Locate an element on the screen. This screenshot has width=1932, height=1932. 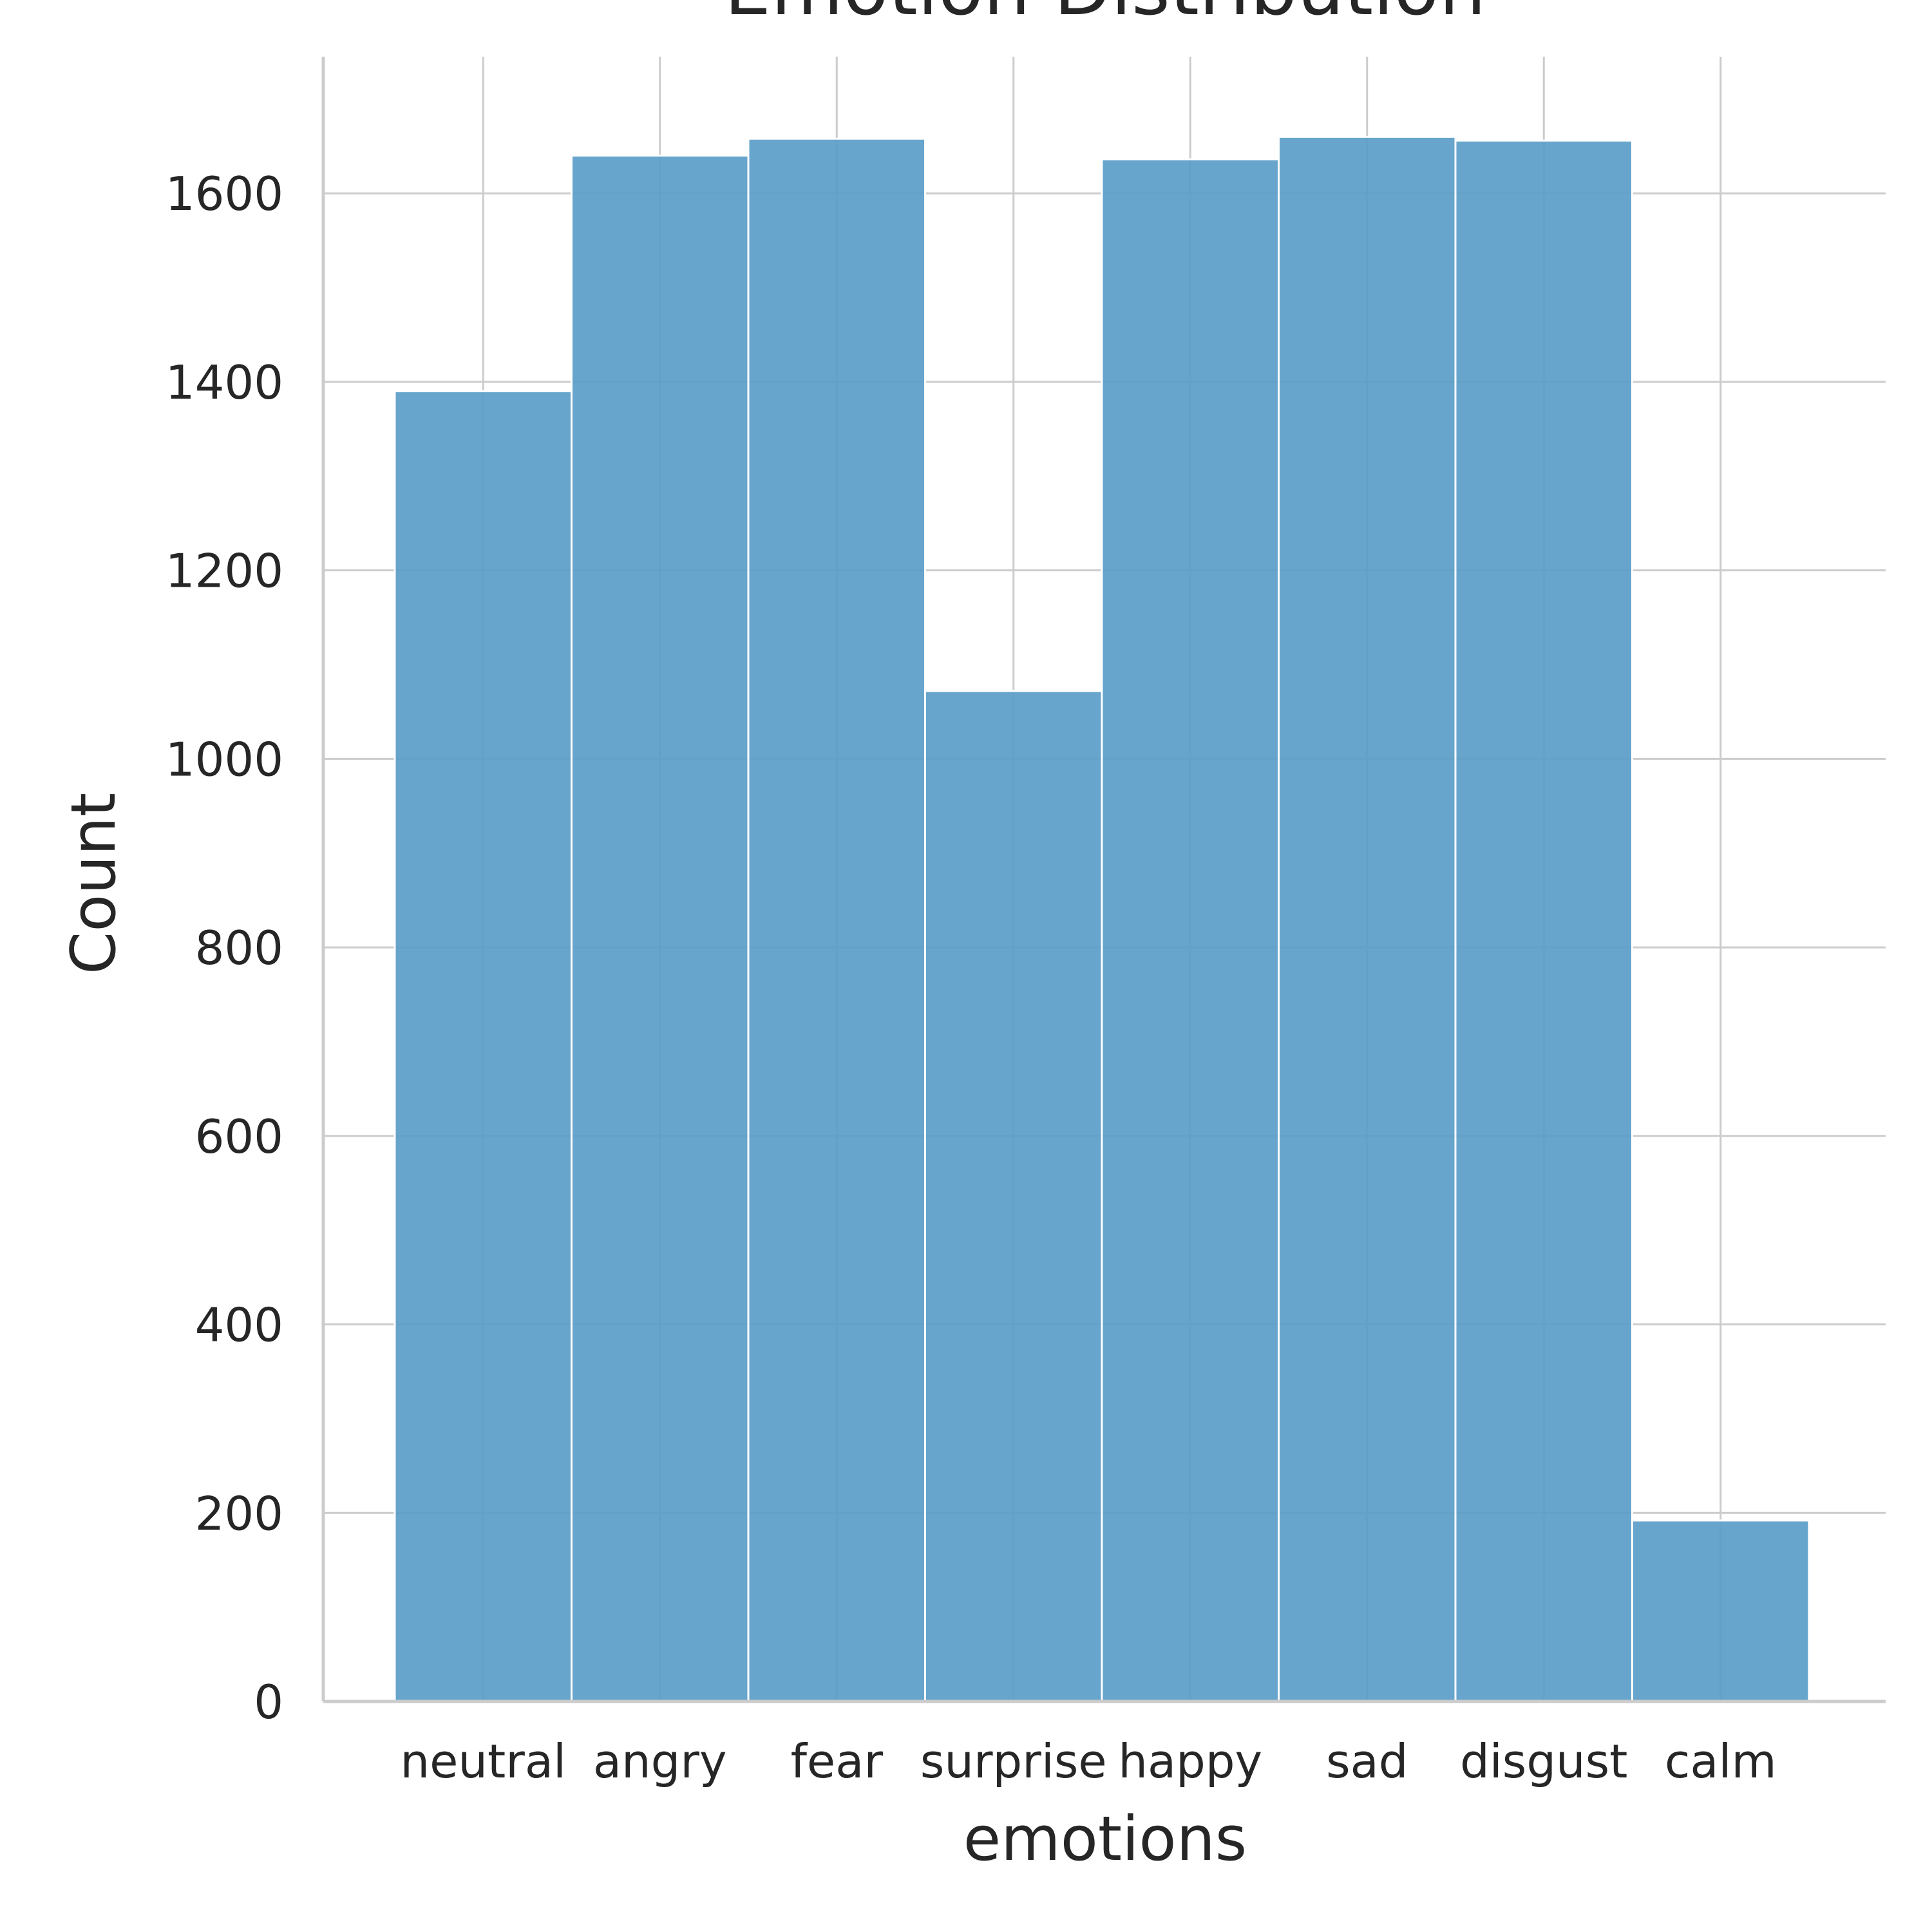
x-tick-label: angry is located at coordinates (660, 1761).